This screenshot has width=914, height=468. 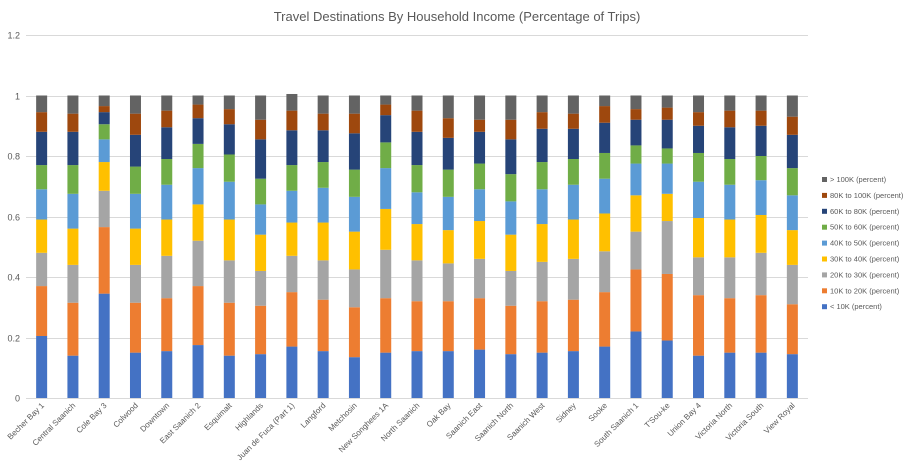 I want to click on y-tick-label: 0.2, so click(x=13, y=339).